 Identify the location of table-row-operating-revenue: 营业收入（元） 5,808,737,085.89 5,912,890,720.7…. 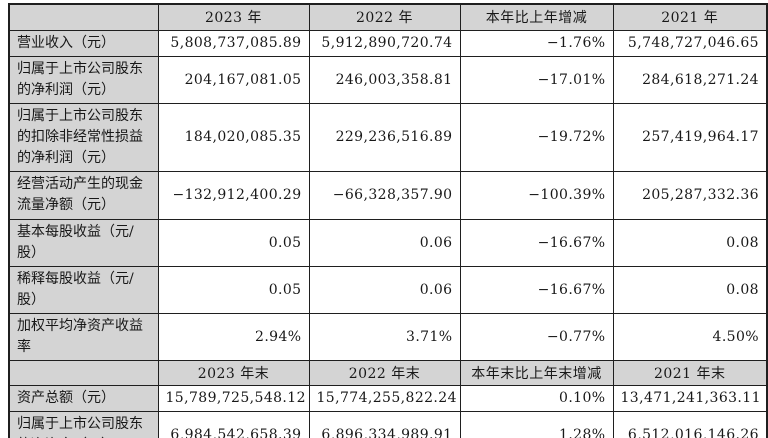
(388, 43).